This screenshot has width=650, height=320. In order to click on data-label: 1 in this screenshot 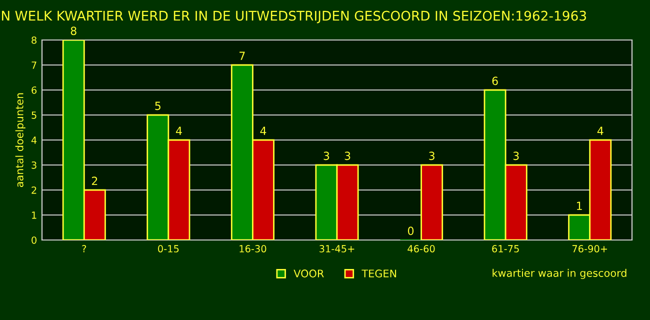, I will do `click(579, 206)`.